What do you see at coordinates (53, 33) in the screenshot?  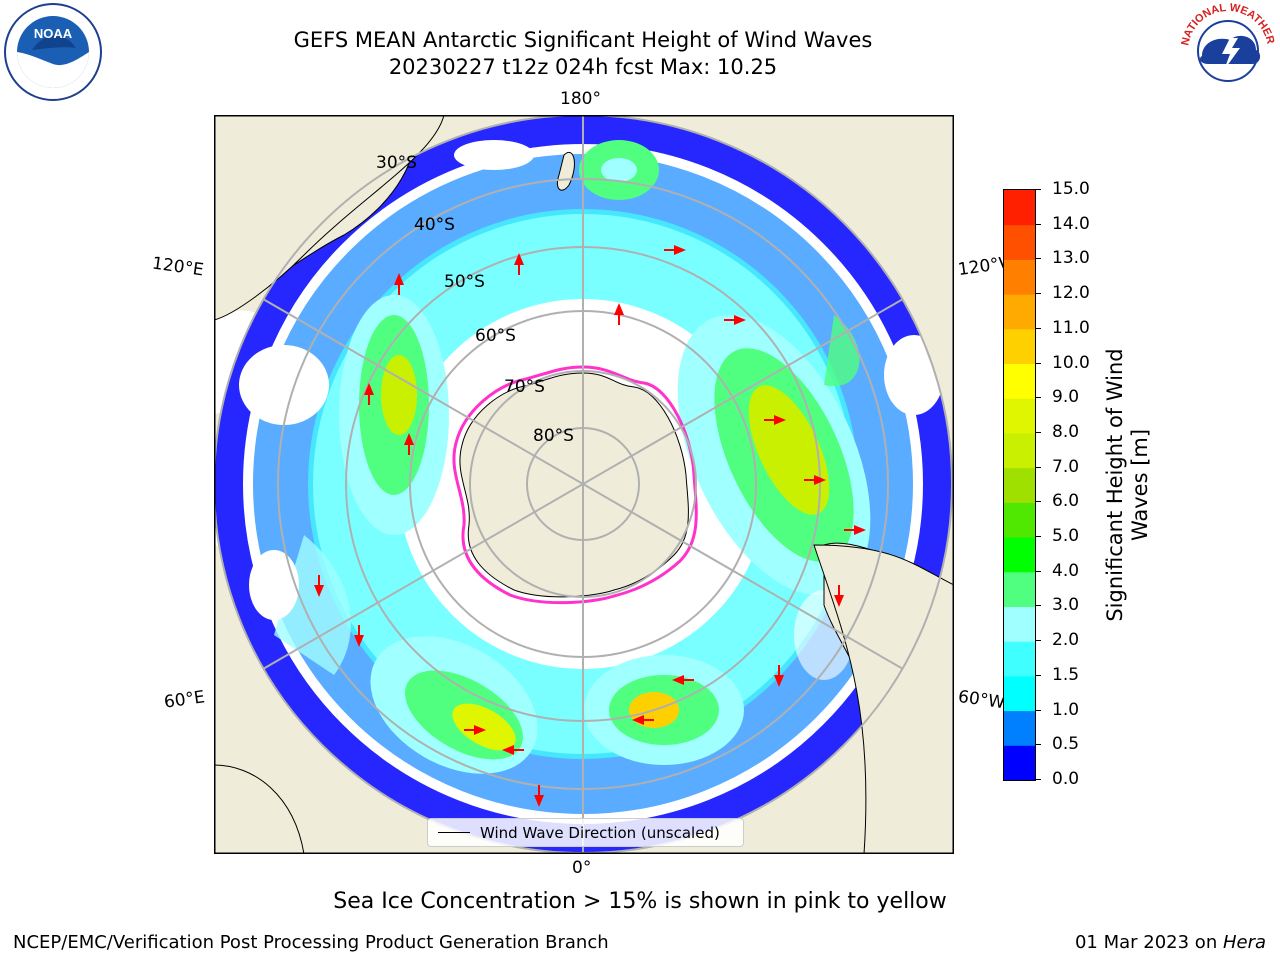 I see `noaa-logo-text: NOAA` at bounding box center [53, 33].